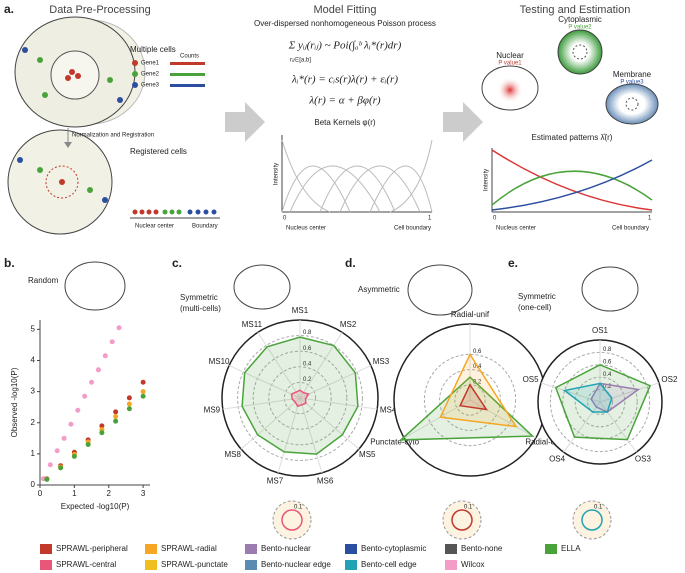 Image resolution: width=685 pixels, height=573 pixels. I want to click on x-tick-label: 2, so click(109, 493).